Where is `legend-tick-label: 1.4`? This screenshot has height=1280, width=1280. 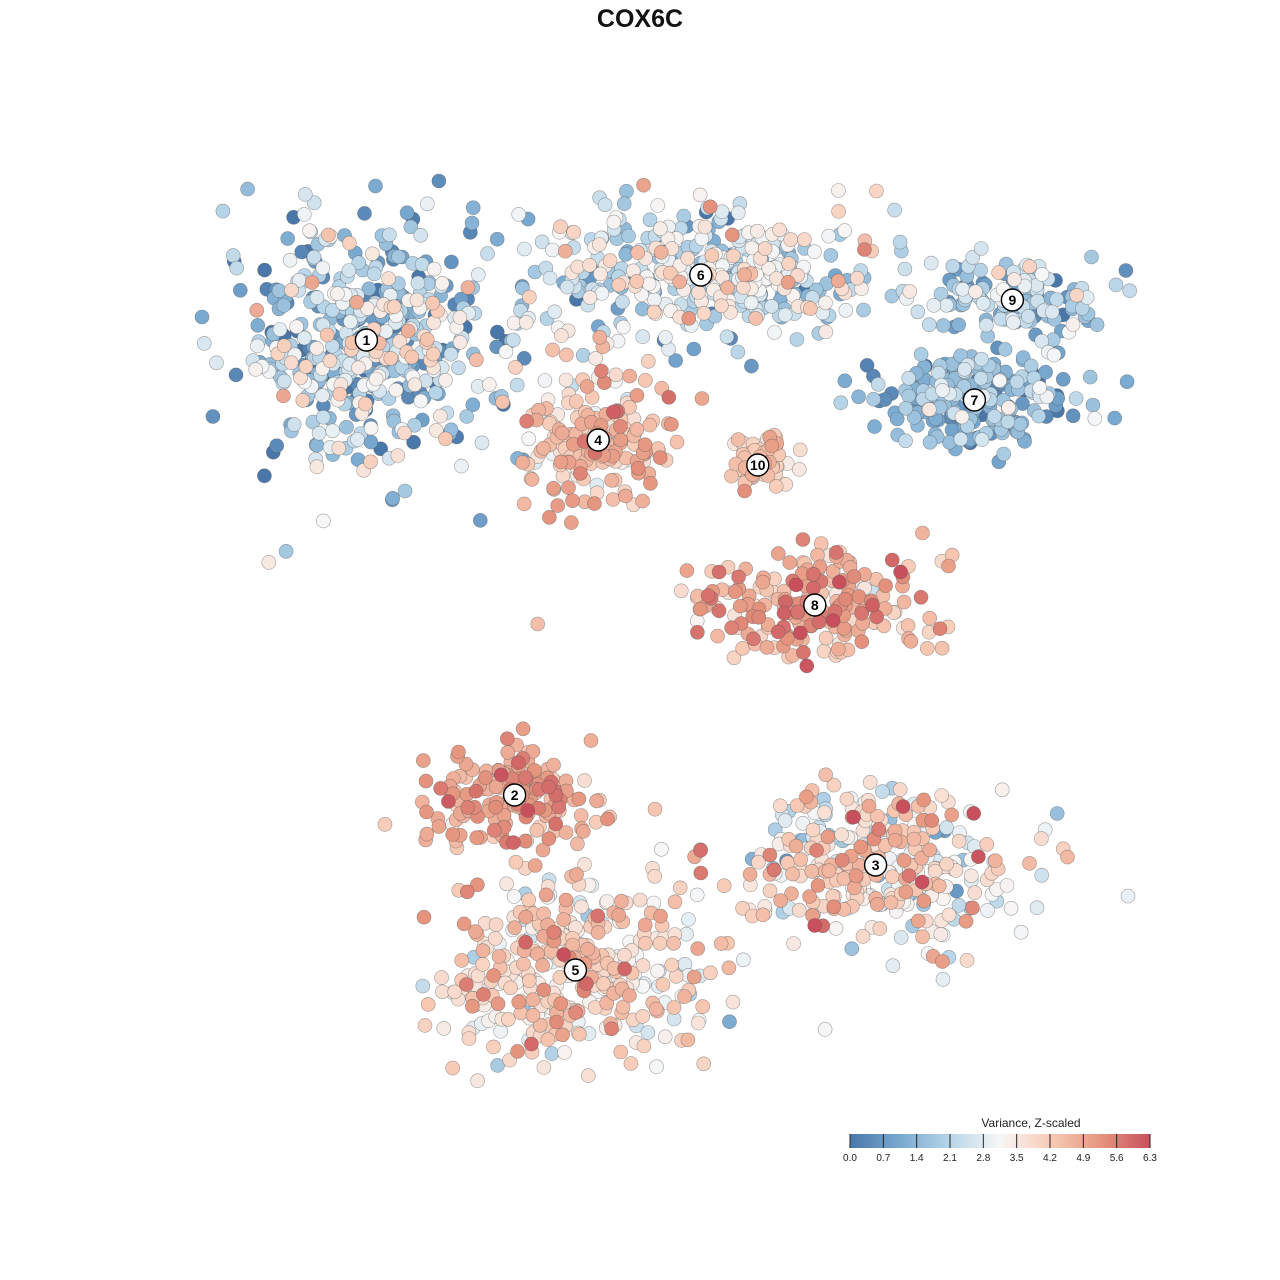
legend-tick-label: 1.4 is located at coordinates (917, 1158).